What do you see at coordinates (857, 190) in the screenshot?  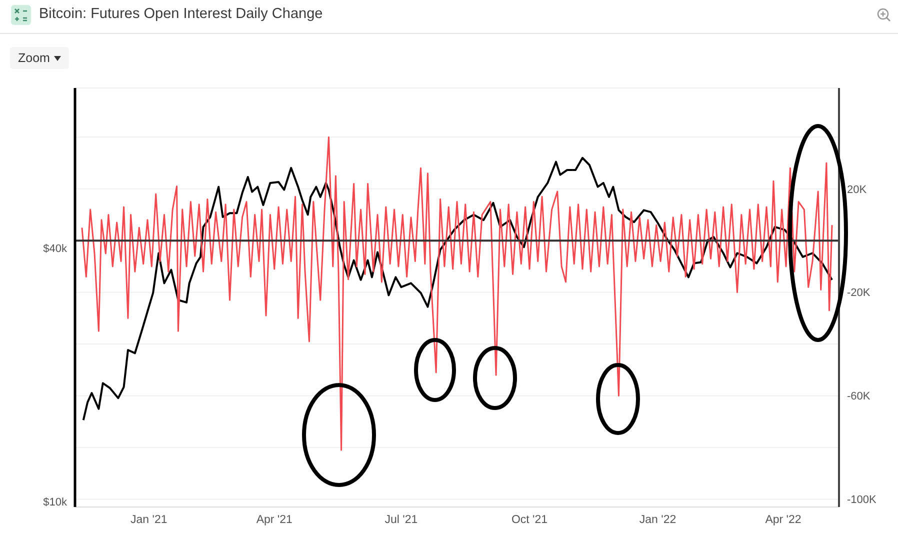 I see `y2-tick-label: 20K` at bounding box center [857, 190].